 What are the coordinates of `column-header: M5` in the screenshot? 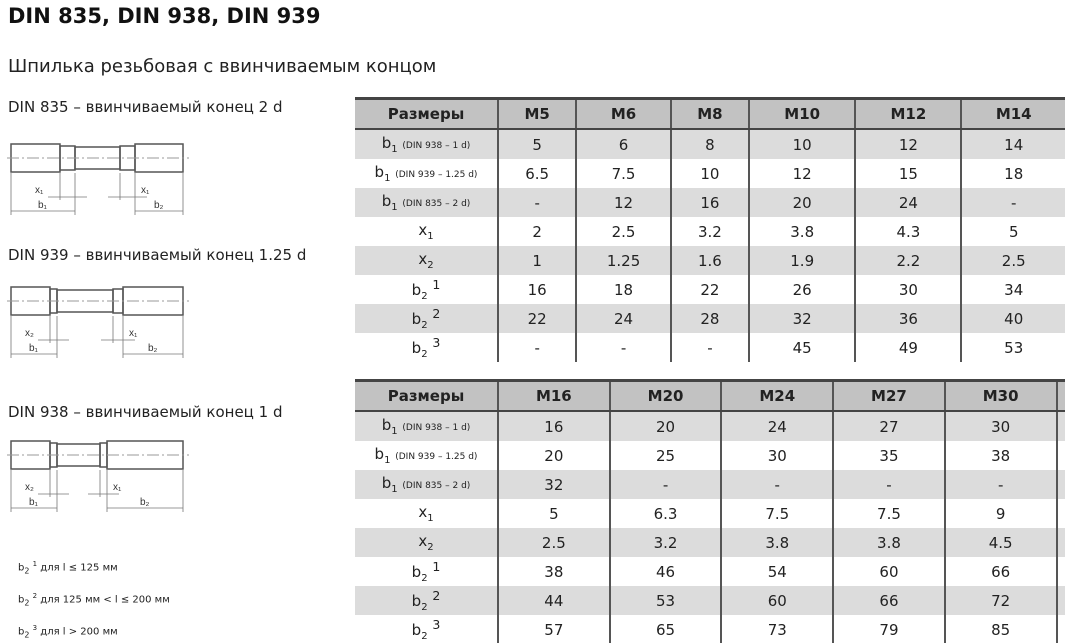 It's located at (536, 113).